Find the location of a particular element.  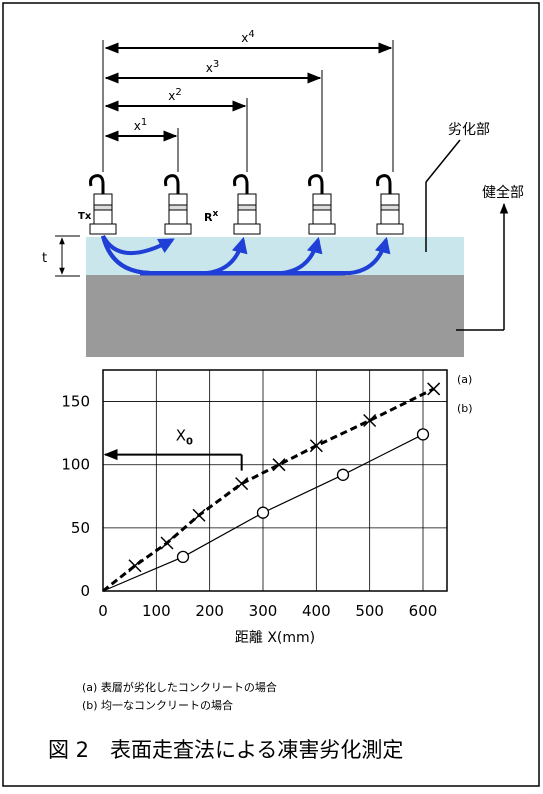

y-tick-label: 0 is located at coordinates (85, 591).